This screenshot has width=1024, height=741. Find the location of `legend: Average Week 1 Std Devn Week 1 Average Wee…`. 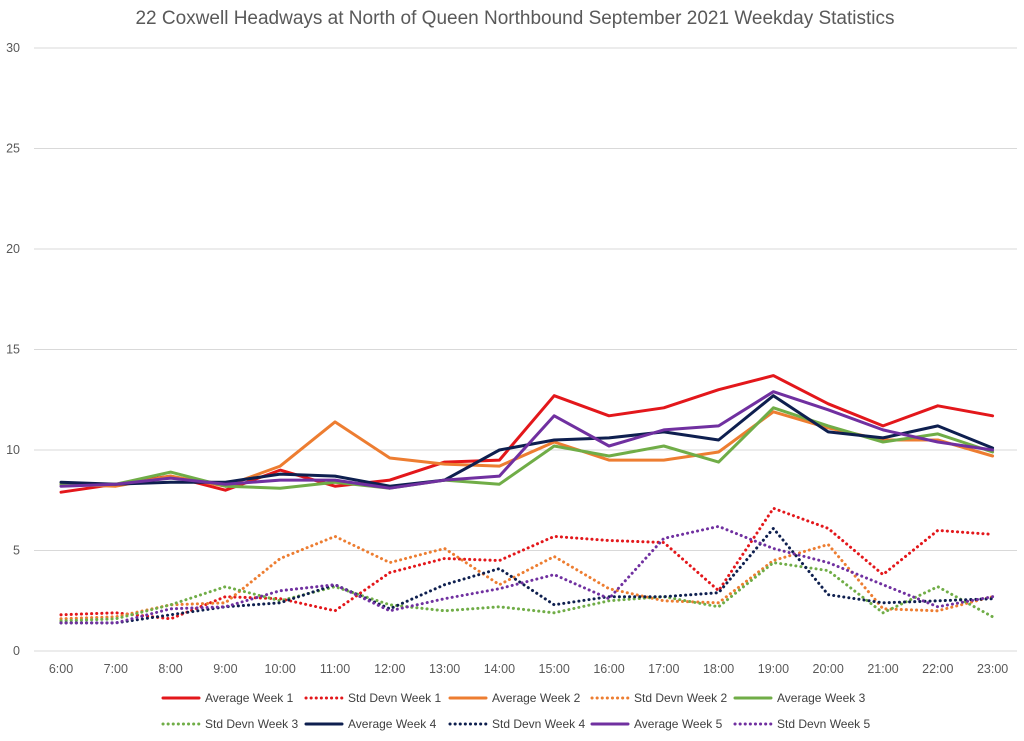

legend: Average Week 1 Std Devn Week 1 Average Wee… is located at coordinates (515, 711).